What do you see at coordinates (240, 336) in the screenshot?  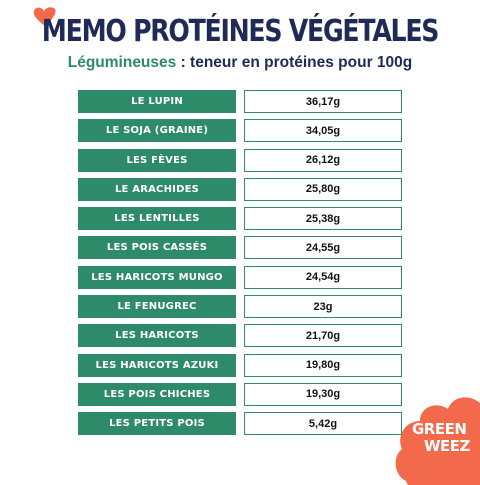 I see `table-row: LES HARICOTS 21,70g` at bounding box center [240, 336].